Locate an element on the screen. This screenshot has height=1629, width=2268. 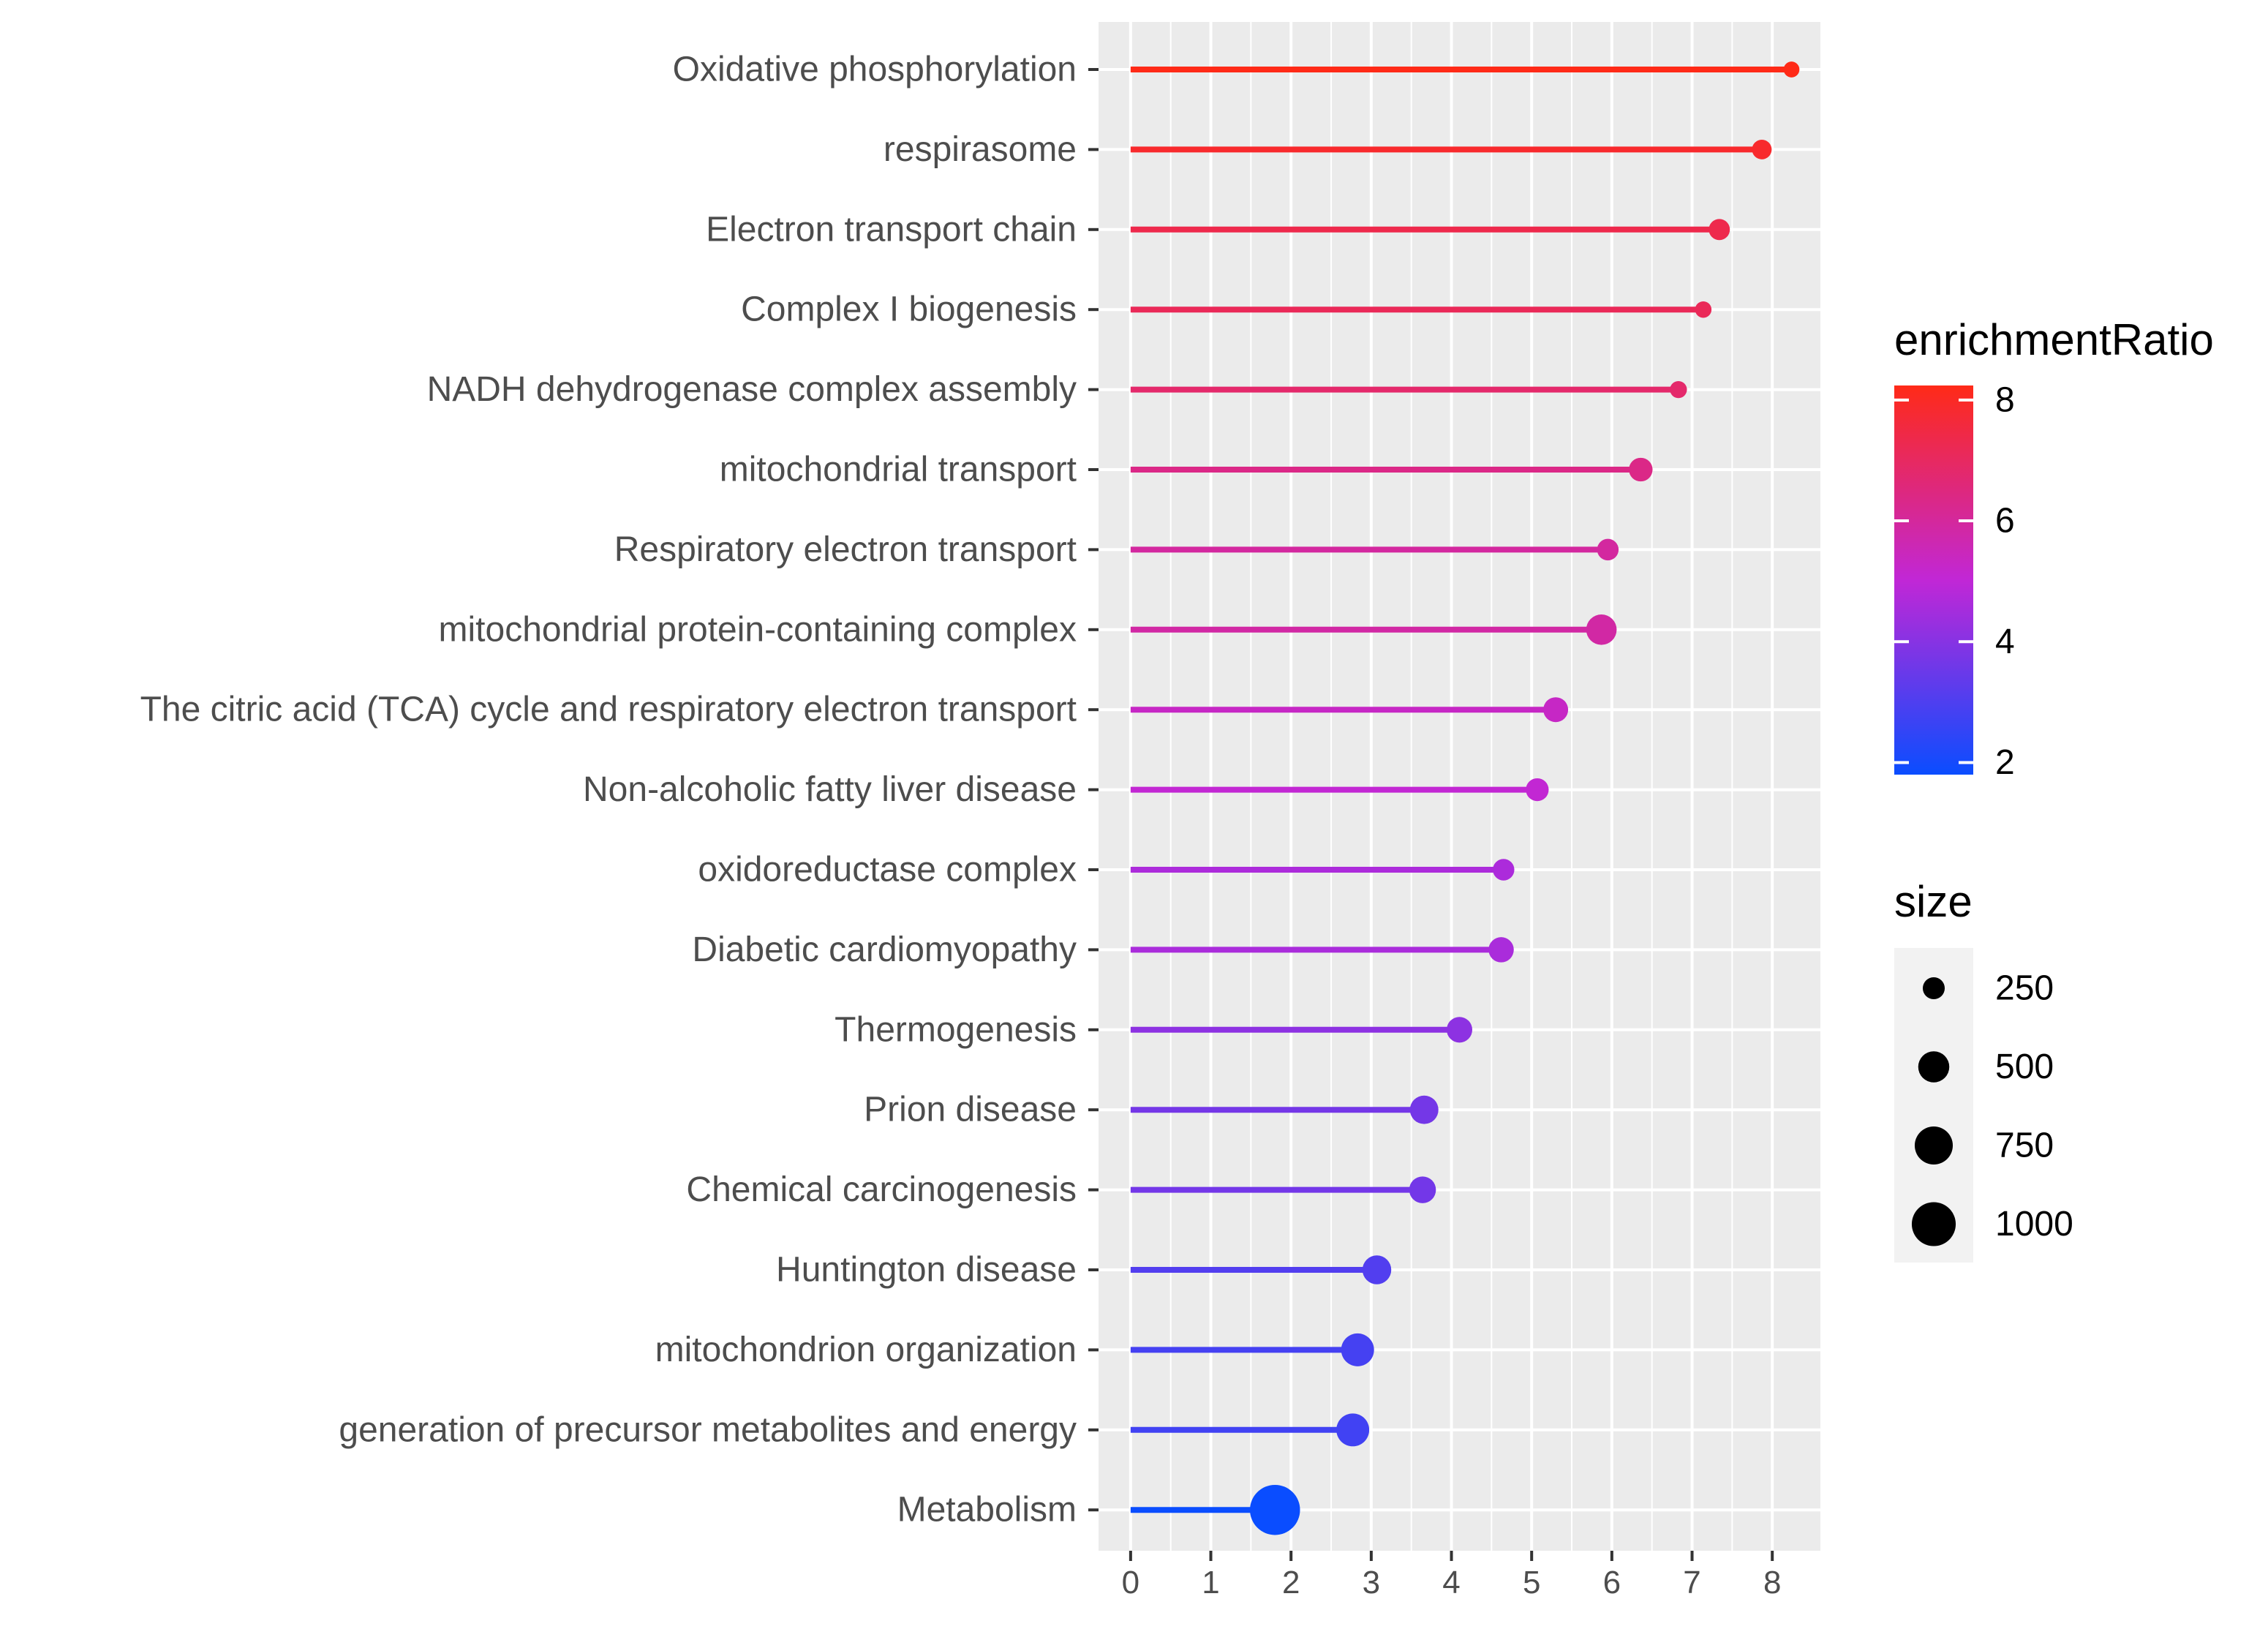
category-label: Thermogenesis is located at coordinates (956, 1029).